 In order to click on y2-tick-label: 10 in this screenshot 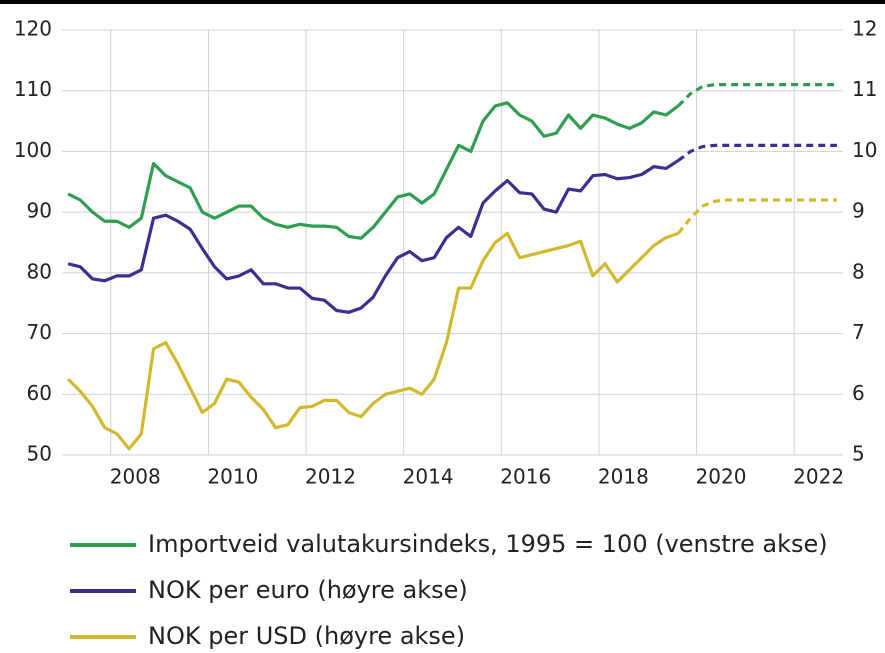, I will do `click(864, 150)`.